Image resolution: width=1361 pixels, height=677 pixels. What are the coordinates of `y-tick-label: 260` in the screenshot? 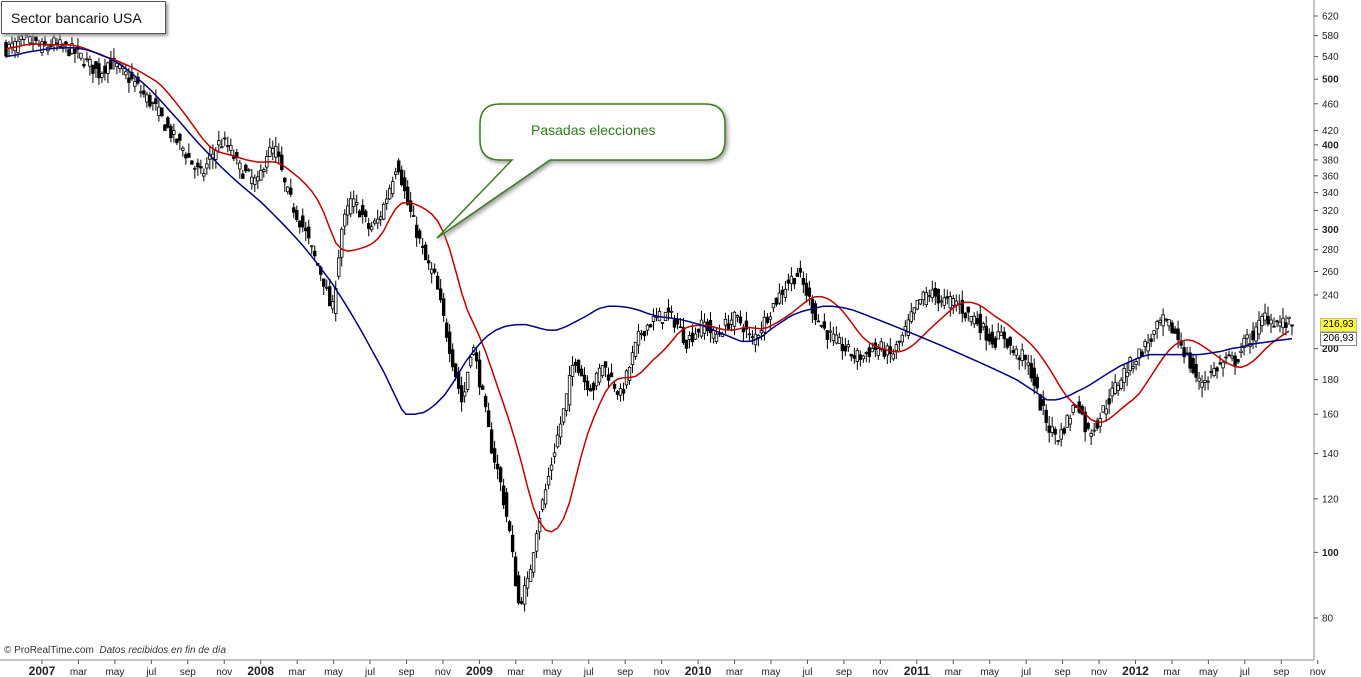 It's located at (1330, 272).